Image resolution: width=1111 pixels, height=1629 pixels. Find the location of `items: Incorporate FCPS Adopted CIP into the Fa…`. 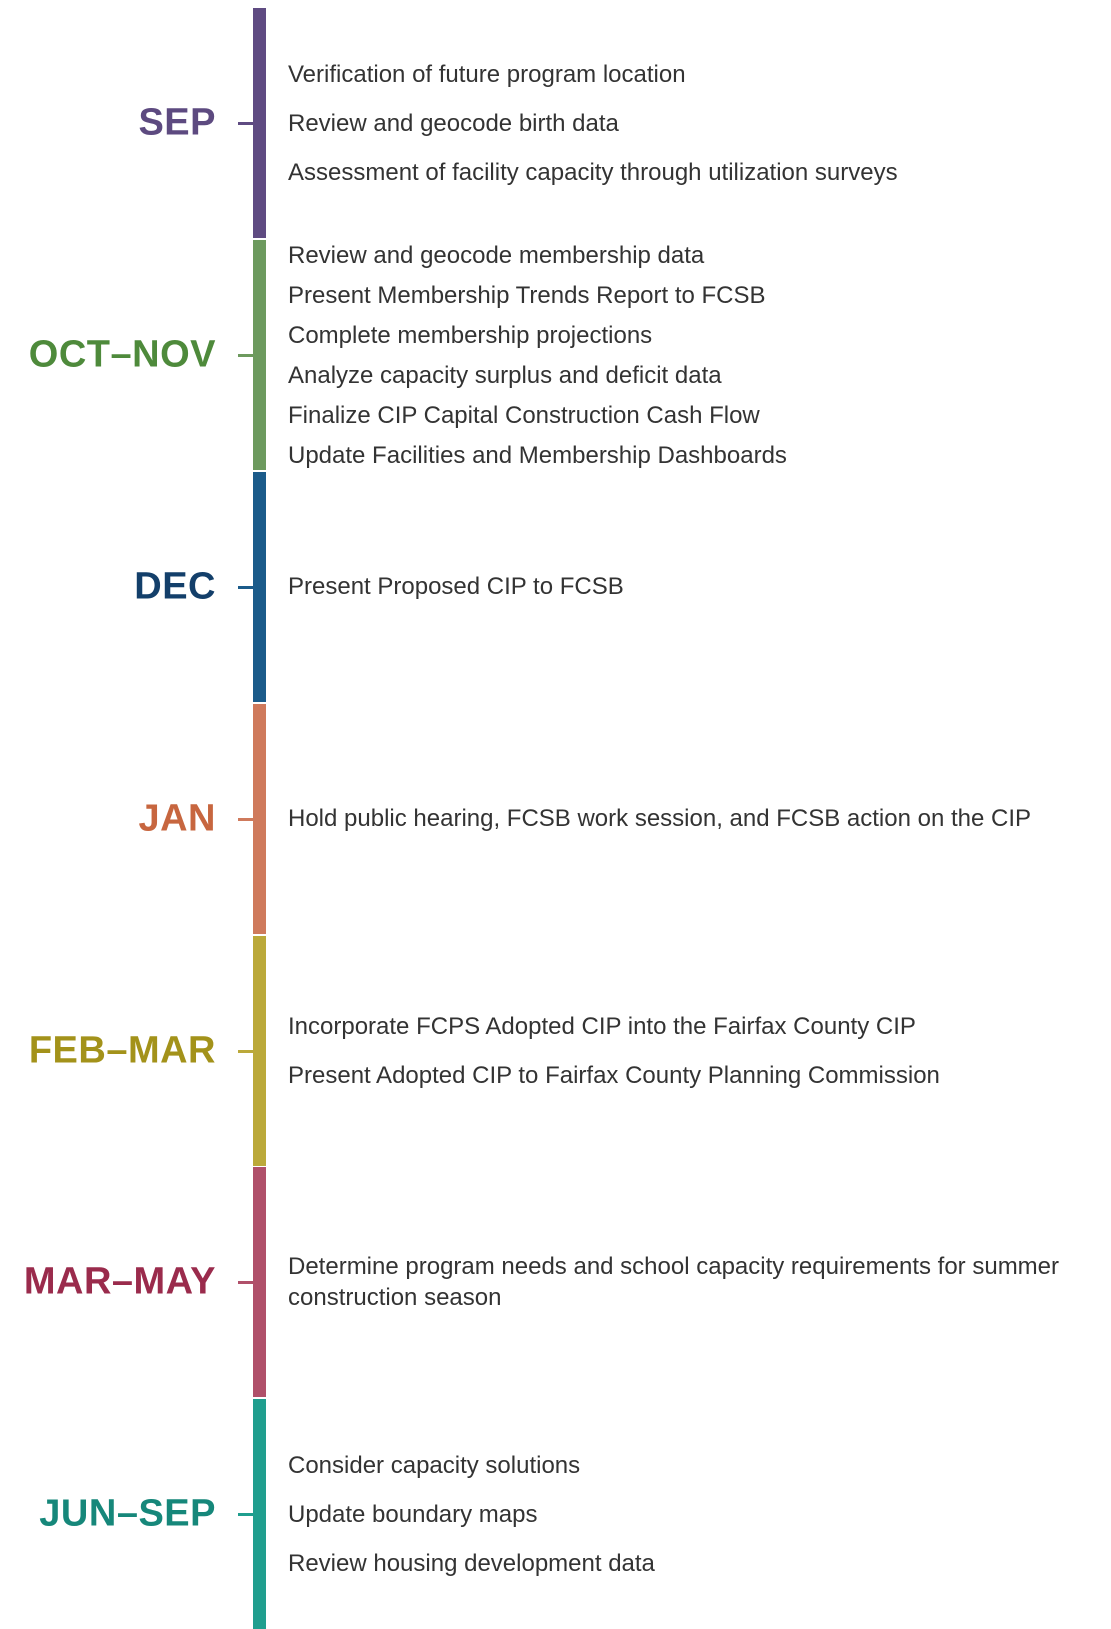

items: Incorporate FCPS Adopted CIP into the Fa… is located at coordinates (695, 1051).